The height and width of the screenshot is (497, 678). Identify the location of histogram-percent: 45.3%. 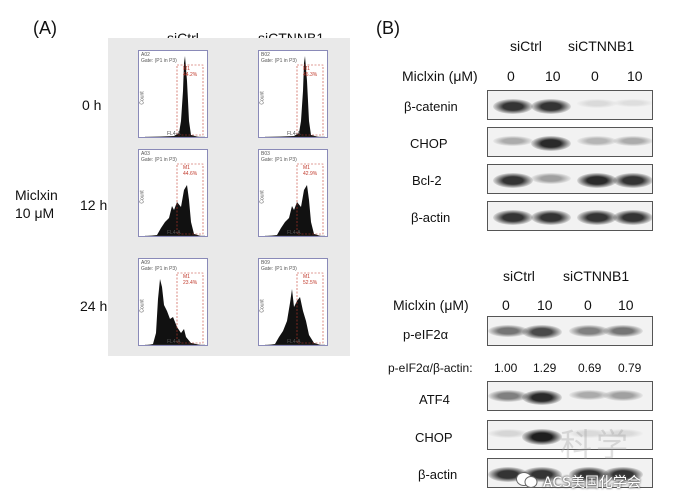
(310, 75).